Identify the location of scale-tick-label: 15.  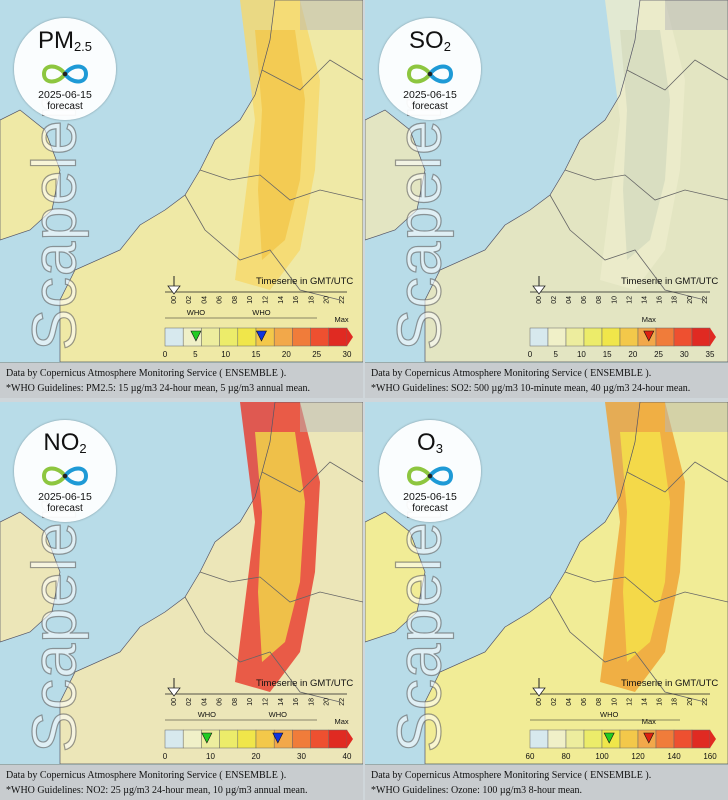
(607, 354).